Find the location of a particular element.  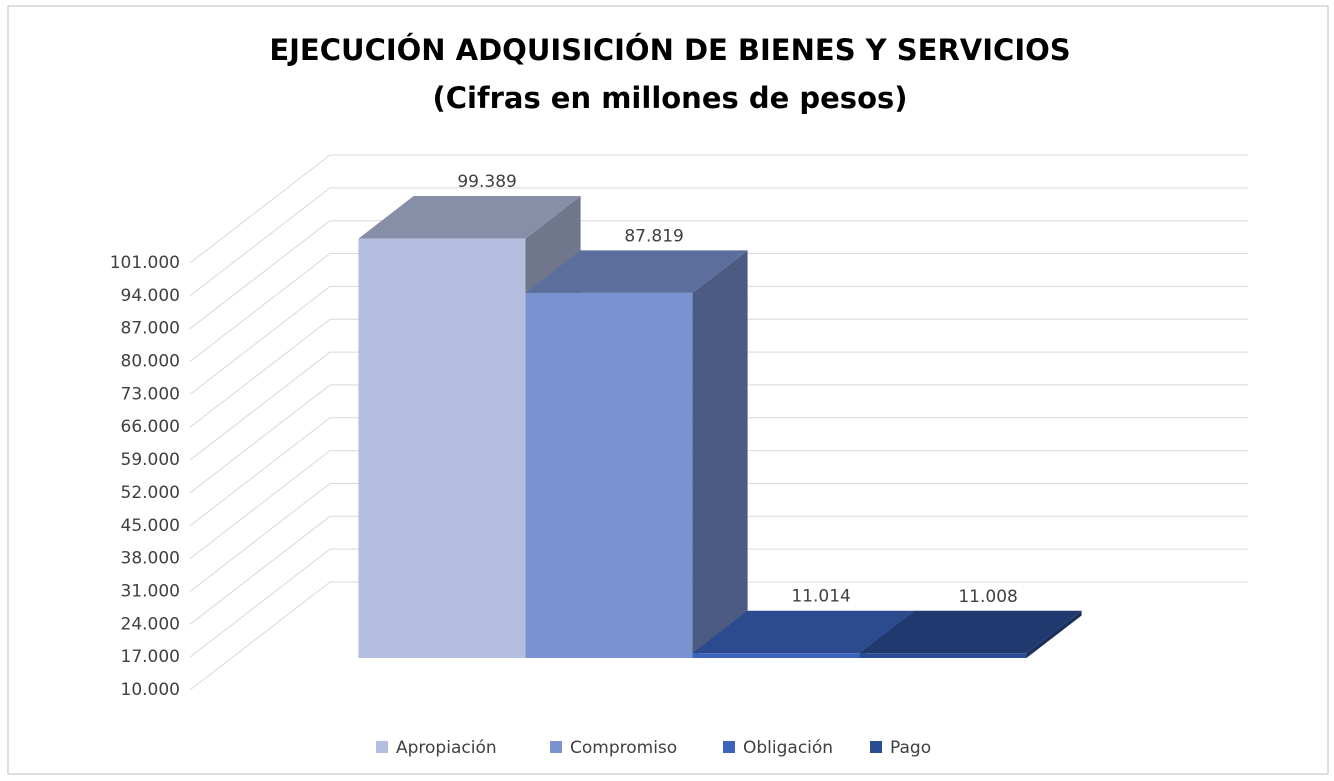

value-label: 11.008 is located at coordinates (987, 597).